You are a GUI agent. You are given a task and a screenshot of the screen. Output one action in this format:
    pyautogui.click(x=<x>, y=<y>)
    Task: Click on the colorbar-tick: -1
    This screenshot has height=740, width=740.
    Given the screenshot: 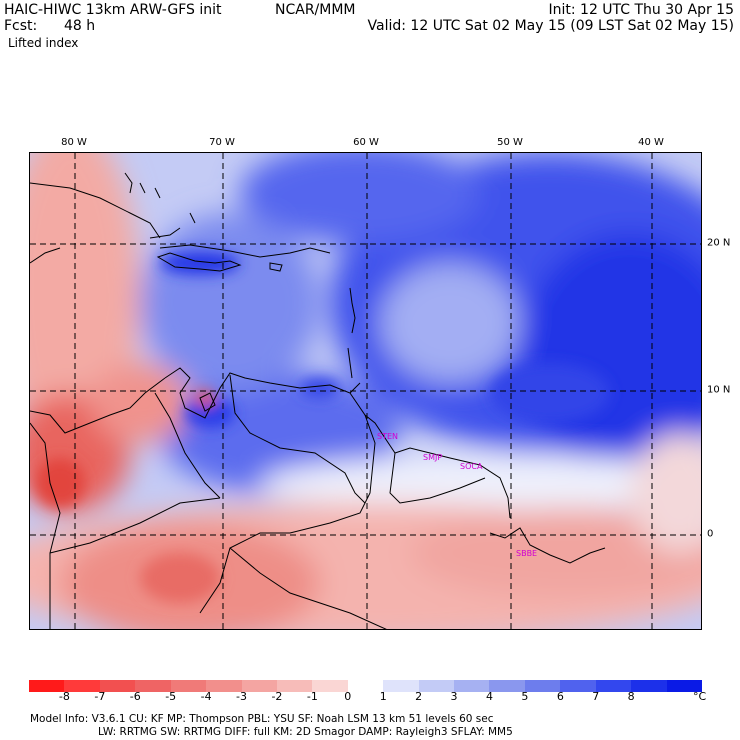 What is the action you would take?
    pyautogui.click(x=312, y=696)
    